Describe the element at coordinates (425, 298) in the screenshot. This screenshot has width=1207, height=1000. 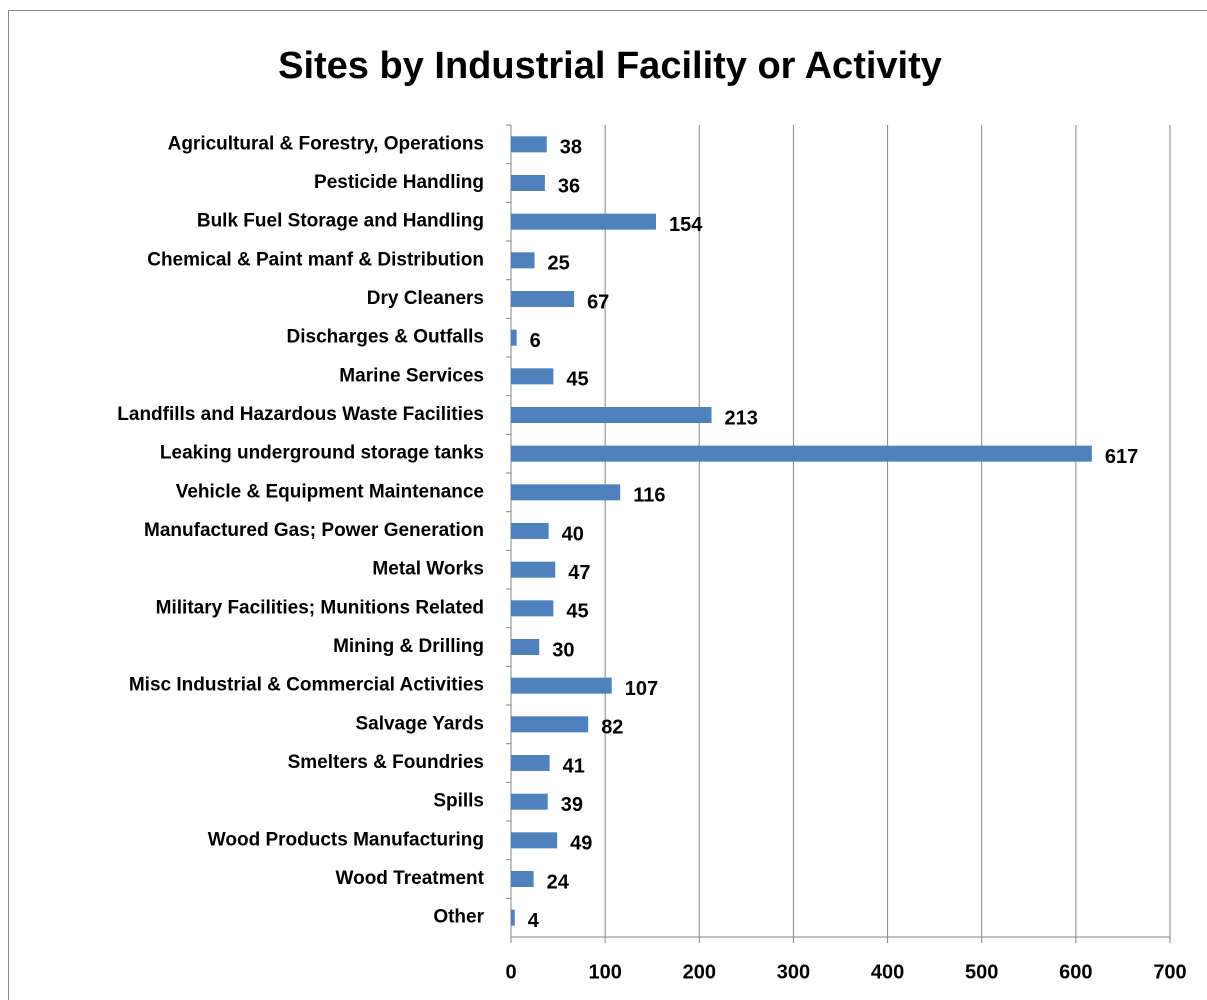
I see `y-tick-label: Dry Cleaners` at that location.